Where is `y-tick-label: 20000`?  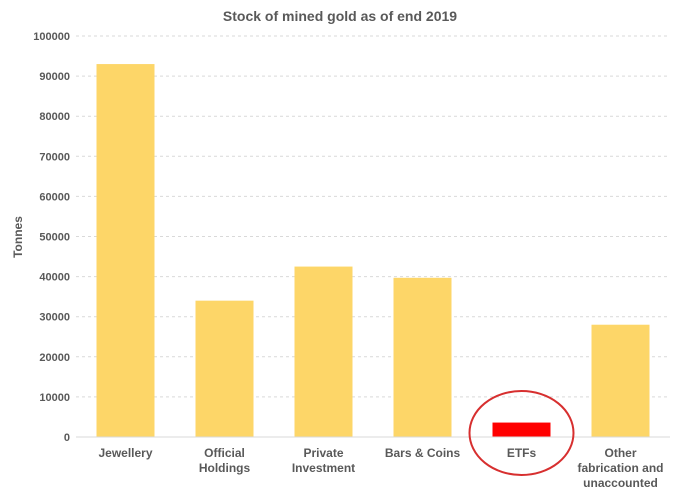
y-tick-label: 20000 is located at coordinates (54, 358).